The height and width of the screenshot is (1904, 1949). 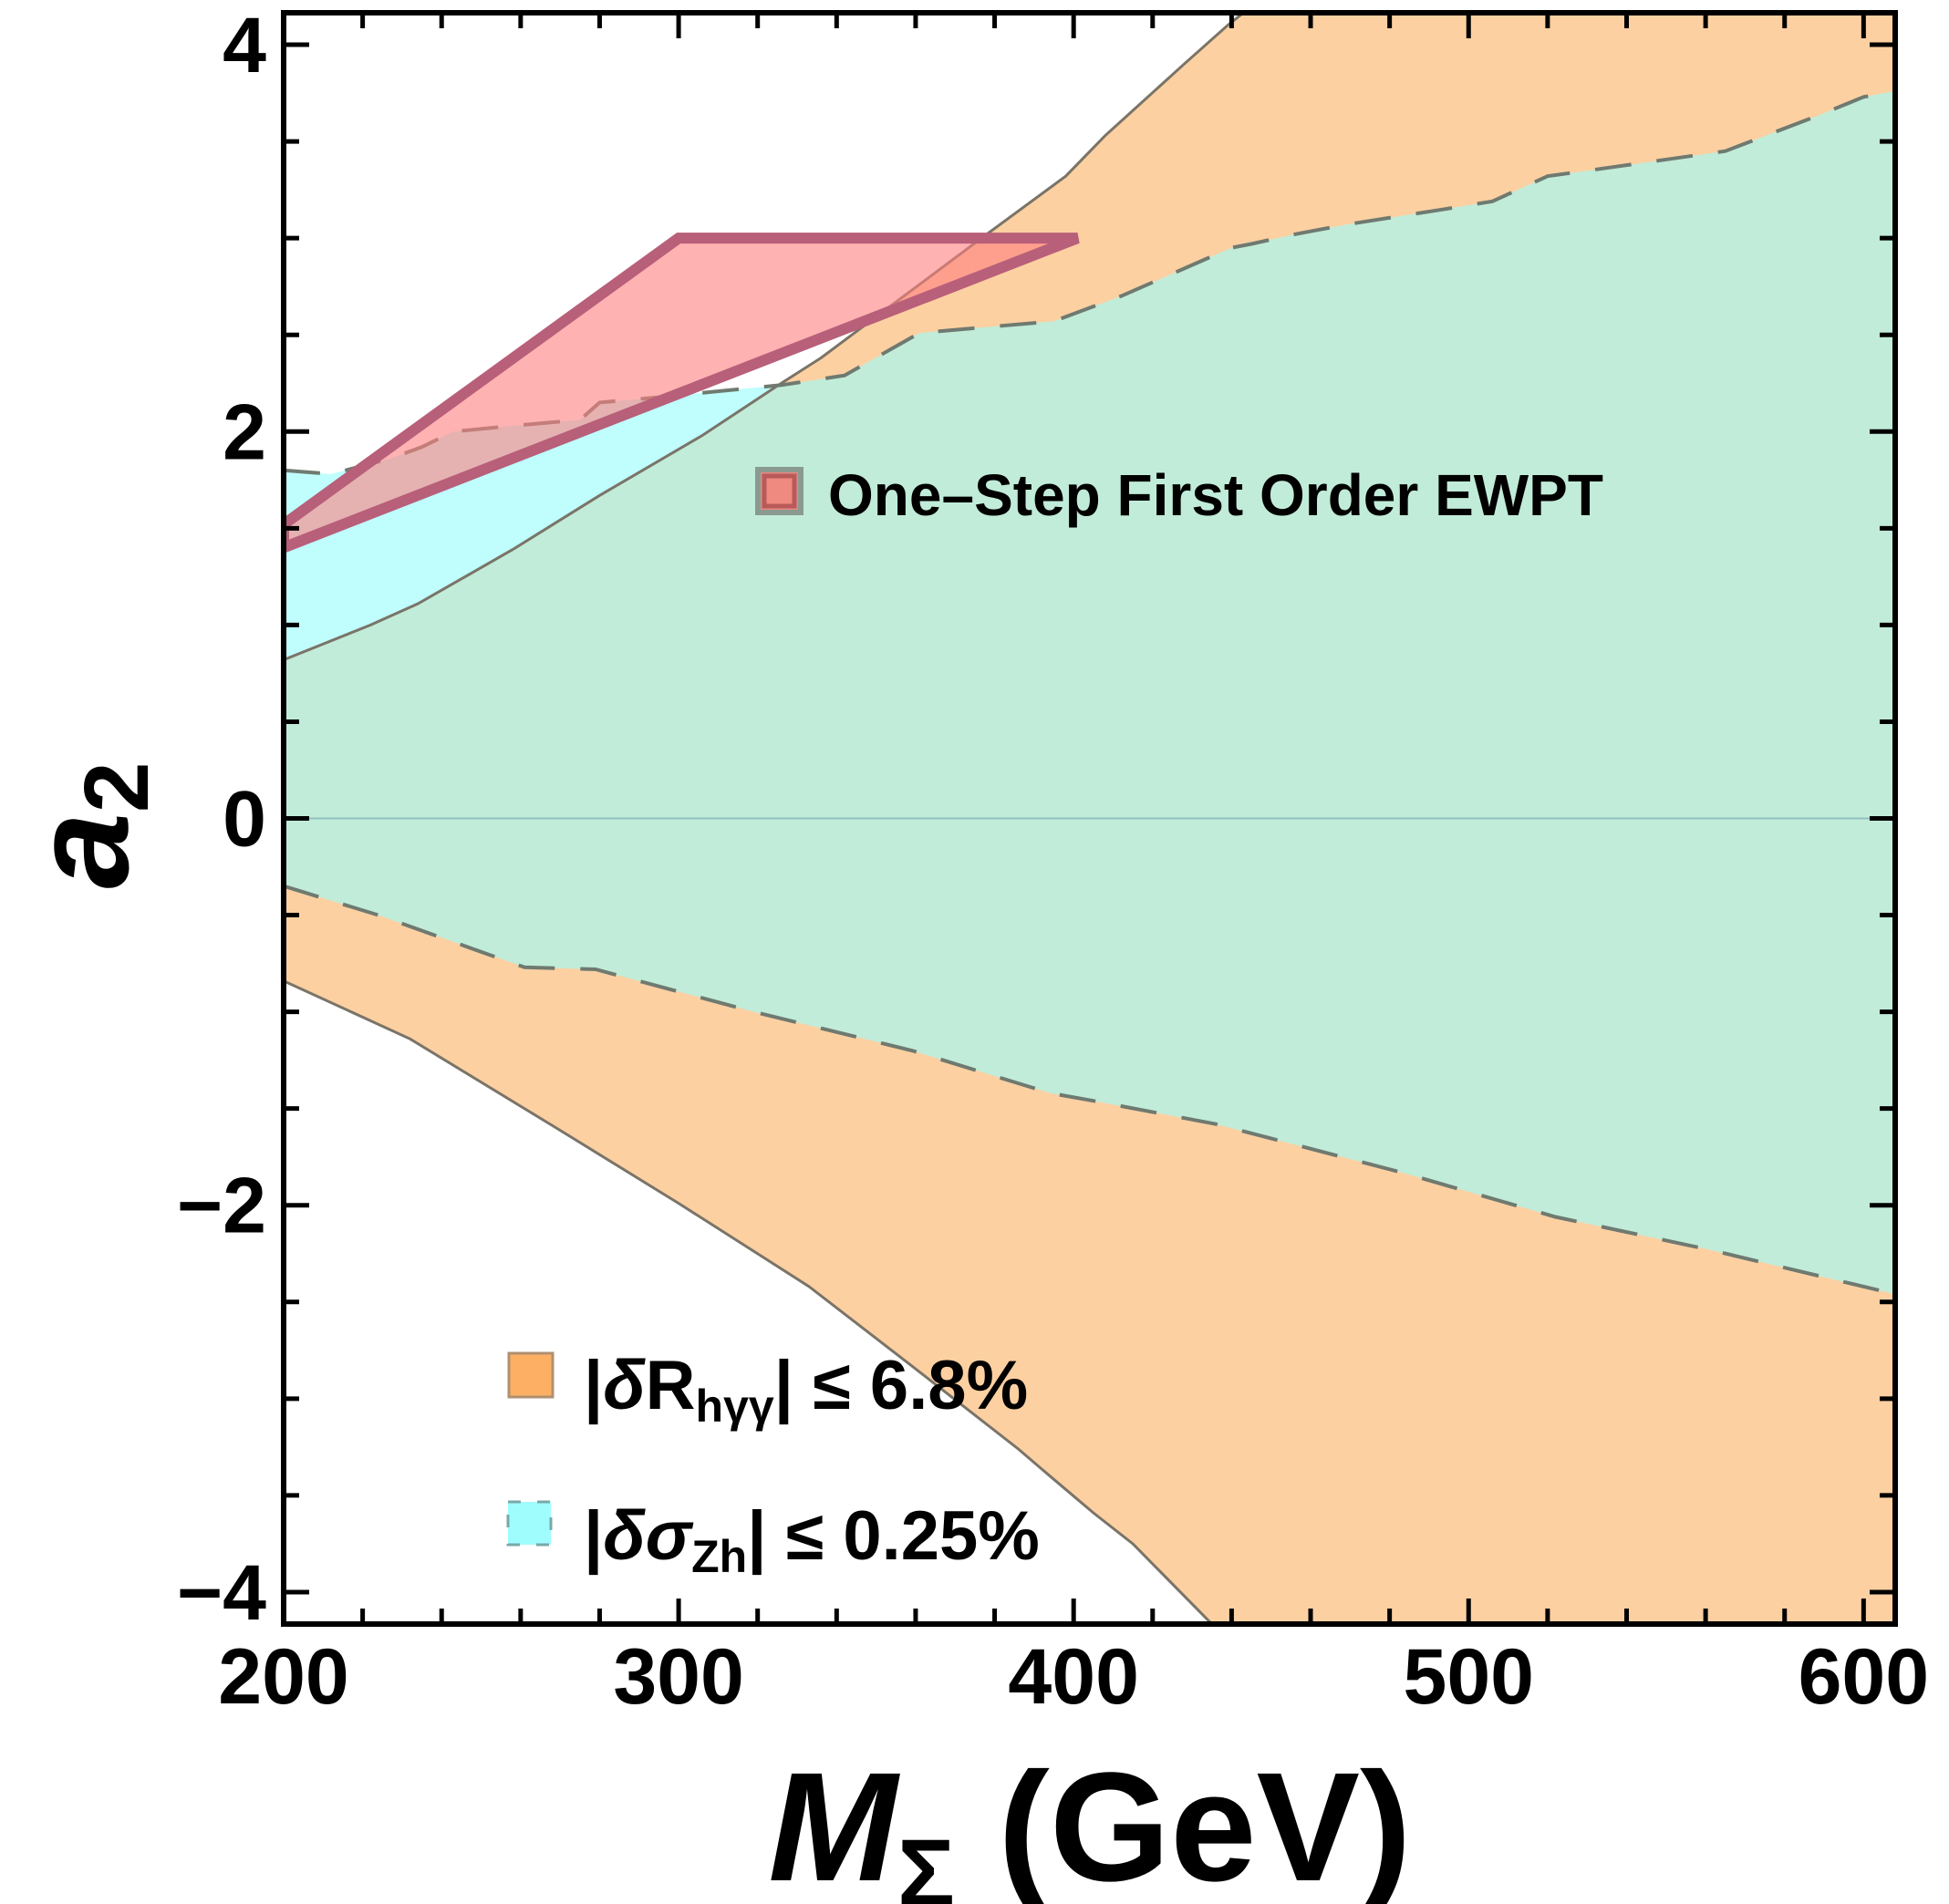 I want to click on legend-delta-r: |δRhγγ| ≤ 6.8%, so click(x=767, y=1390).